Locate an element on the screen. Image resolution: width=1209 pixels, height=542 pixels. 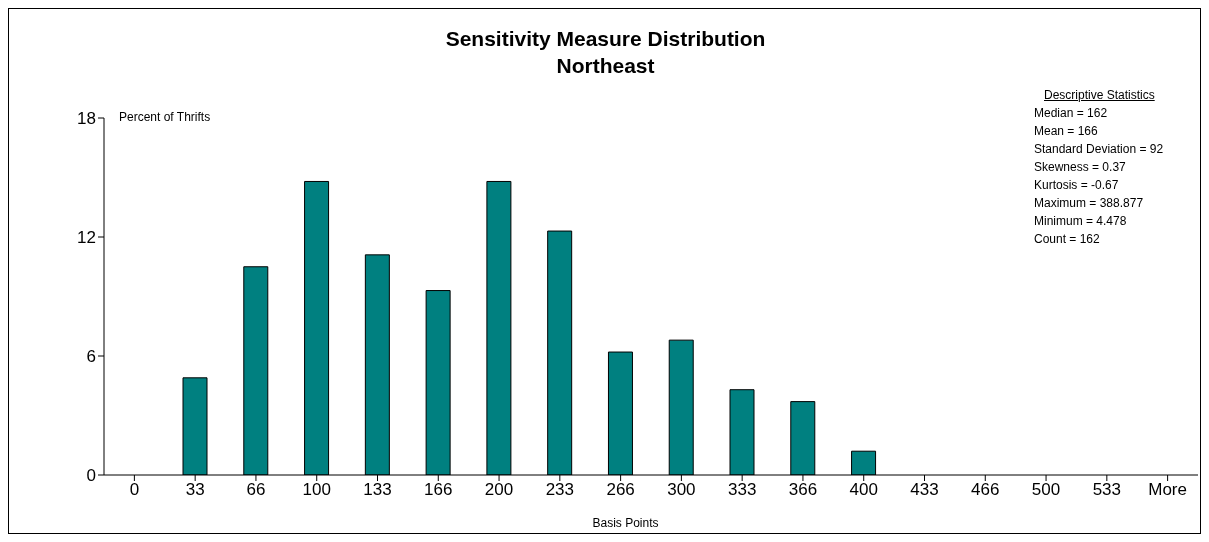
x-tick-label: 333 is located at coordinates (742, 490).